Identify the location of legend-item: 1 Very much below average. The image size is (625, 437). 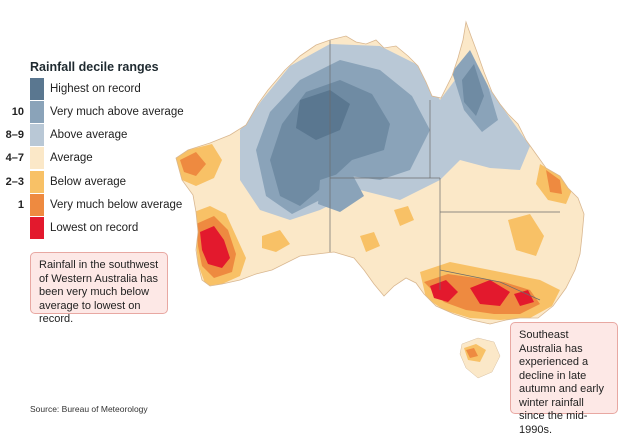
(105, 205).